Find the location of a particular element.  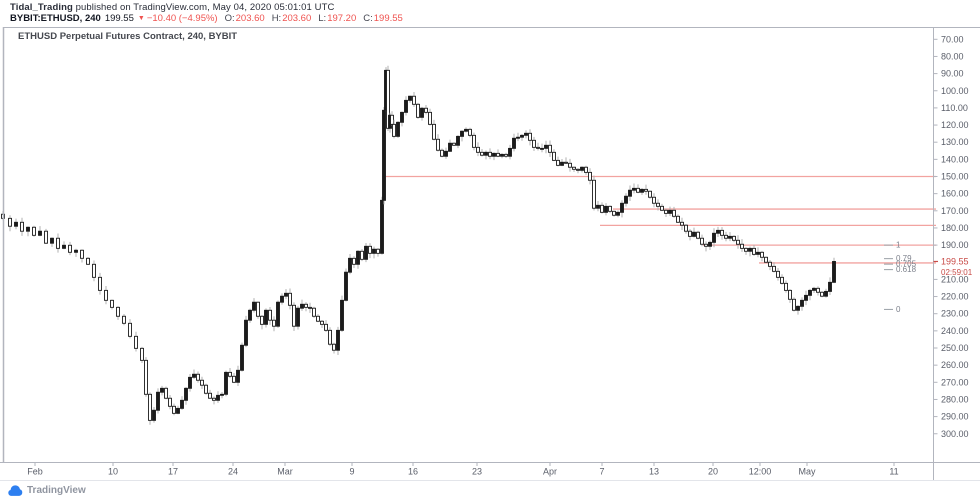

svg-text: 150.00 is located at coordinates (955, 177).